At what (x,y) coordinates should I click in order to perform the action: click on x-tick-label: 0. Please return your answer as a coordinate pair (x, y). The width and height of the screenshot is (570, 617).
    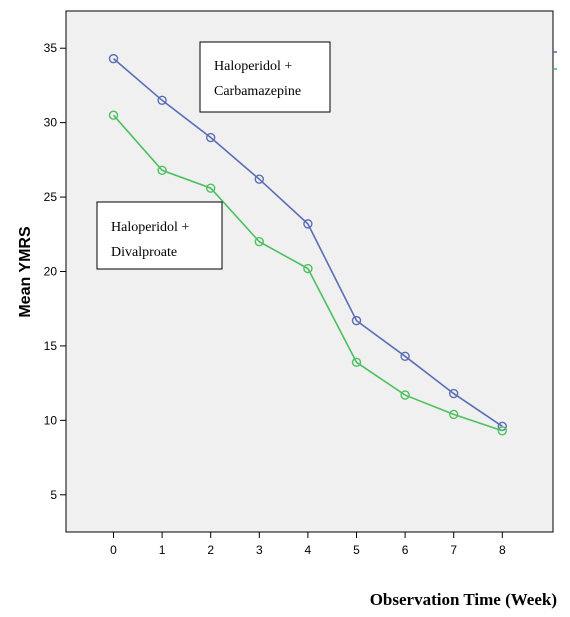
    Looking at the image, I should click on (113, 550).